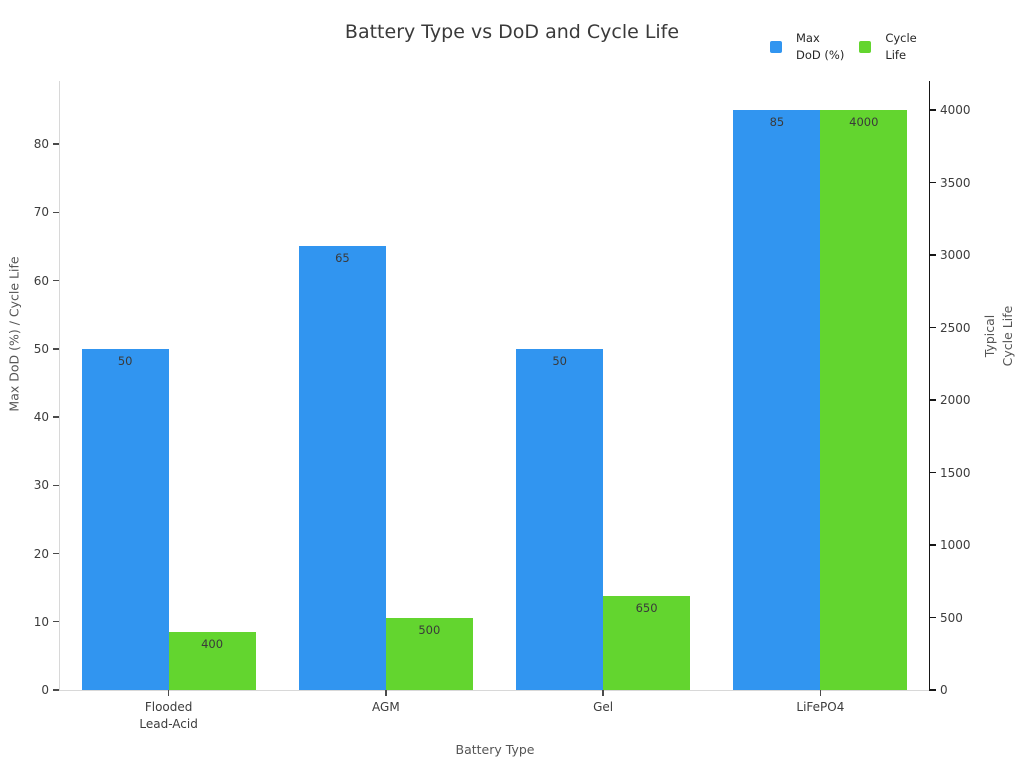  What do you see at coordinates (820, 47) in the screenshot?
I see `legend-label-max-dod: Max DoD (%)` at bounding box center [820, 47].